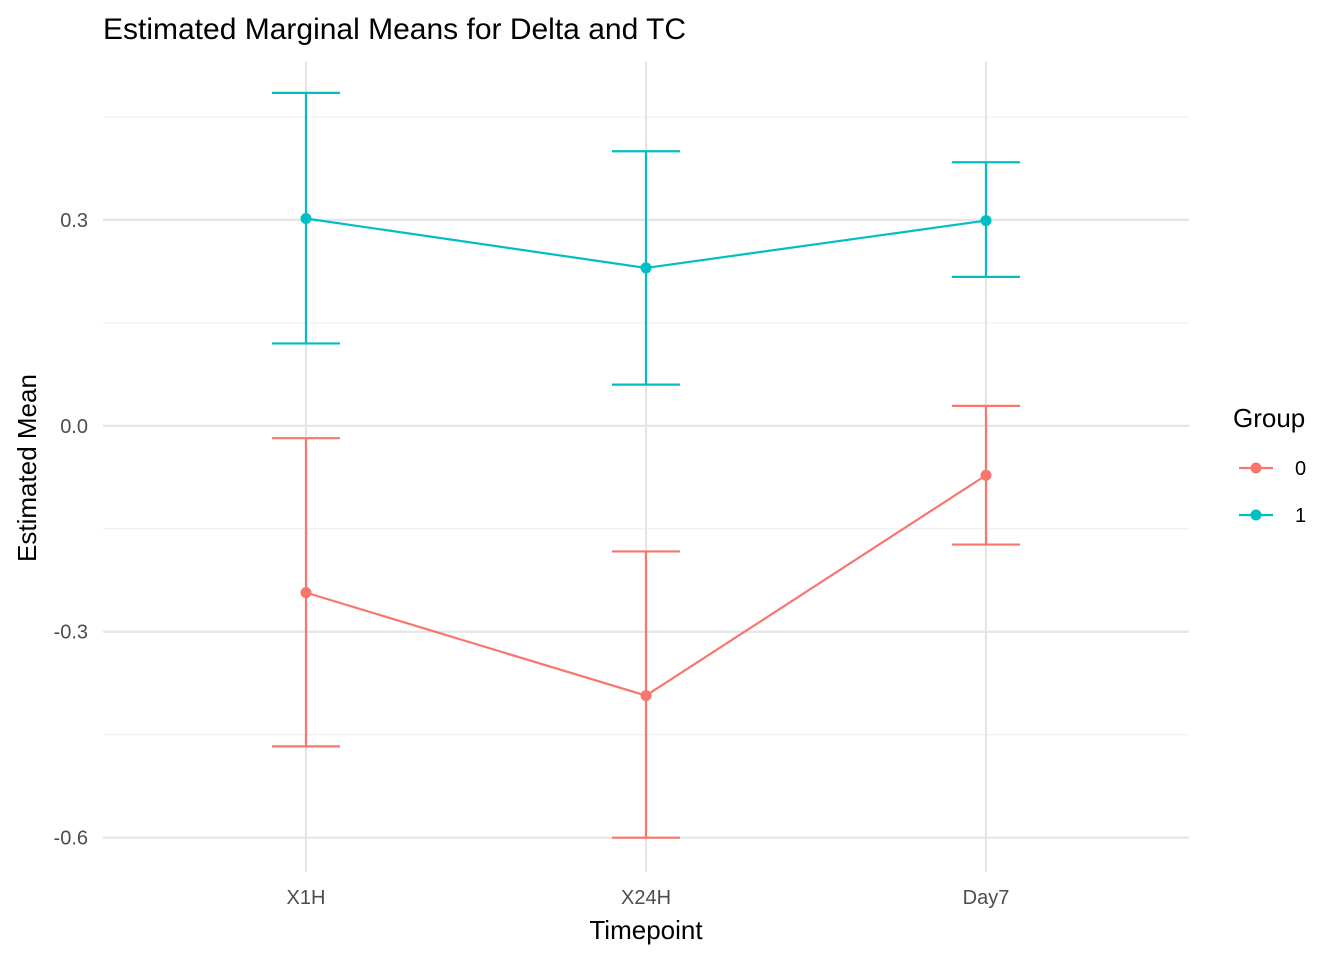  I want to click on x-axis-ticks: X1H X24H Day7, so click(648, 898).